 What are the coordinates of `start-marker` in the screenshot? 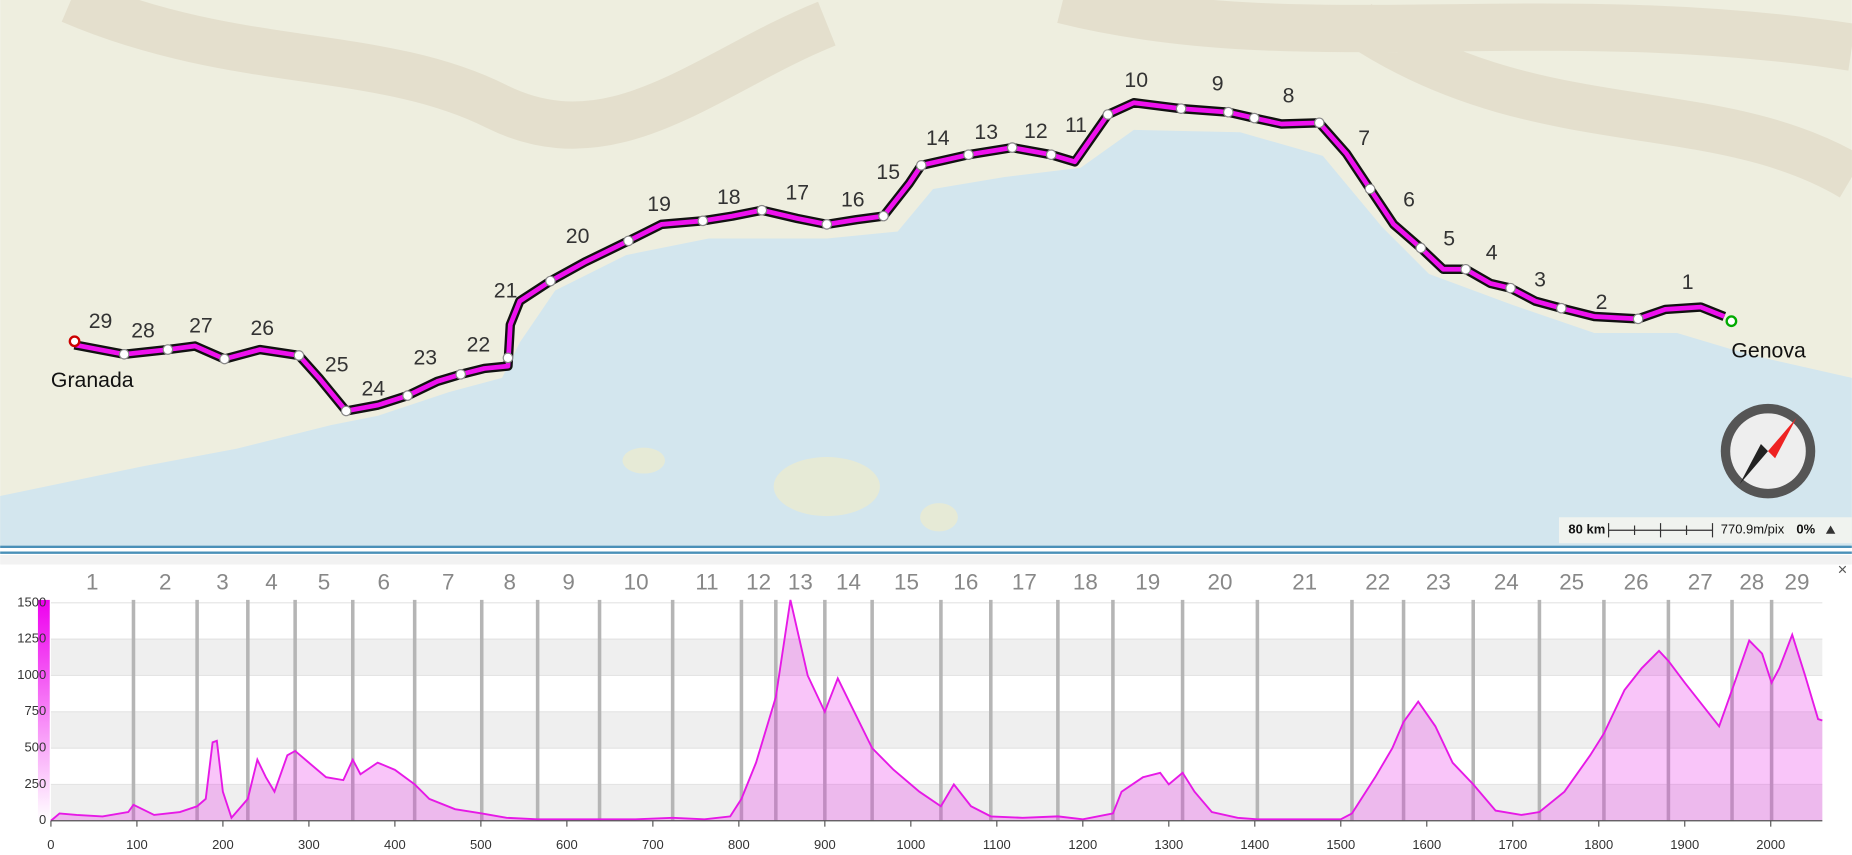 It's located at (74, 341).